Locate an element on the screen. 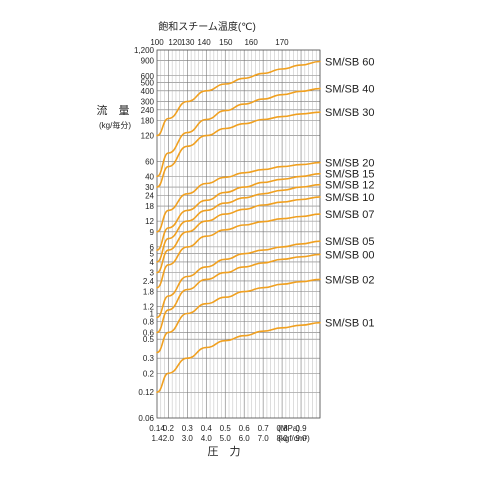 Image resolution: width=480 pixels, height=480 pixels. top-tick-label: 130 is located at coordinates (188, 42).